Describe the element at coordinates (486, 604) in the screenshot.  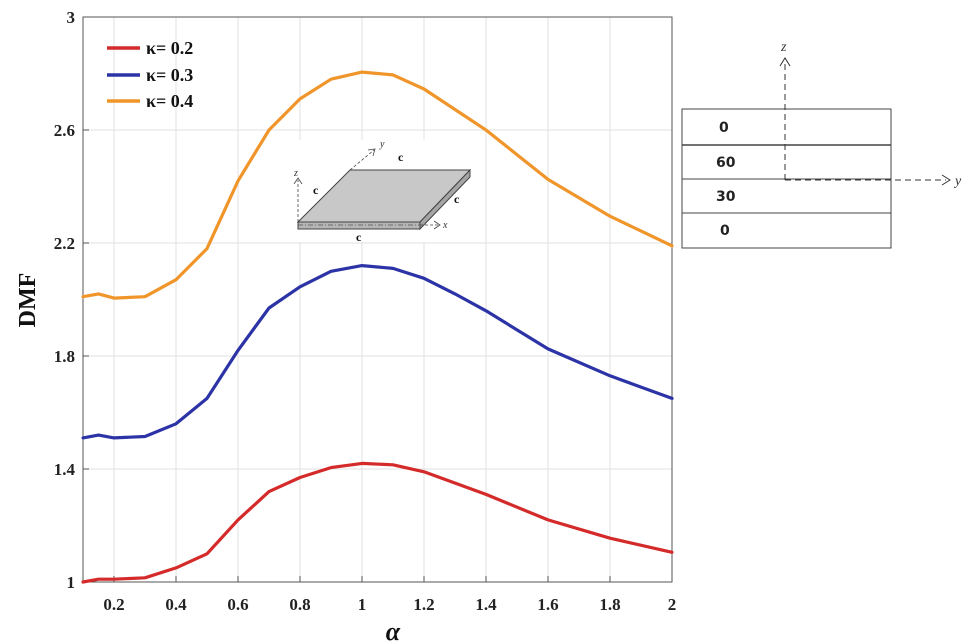
I see `x-tick-label: 1.4` at that location.